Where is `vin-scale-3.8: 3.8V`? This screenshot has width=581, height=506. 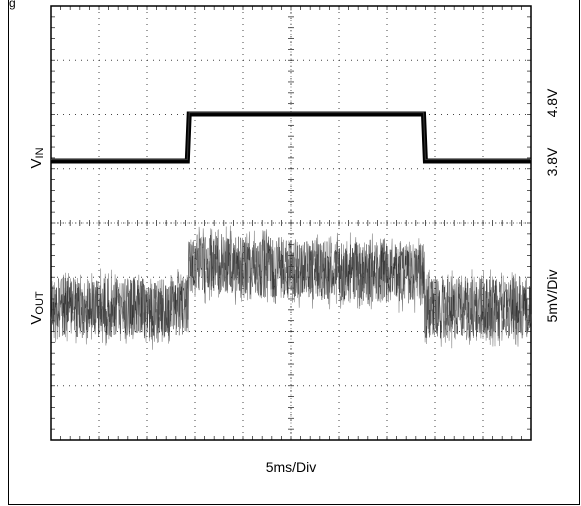 vin-scale-3.8: 3.8V is located at coordinates (552, 161).